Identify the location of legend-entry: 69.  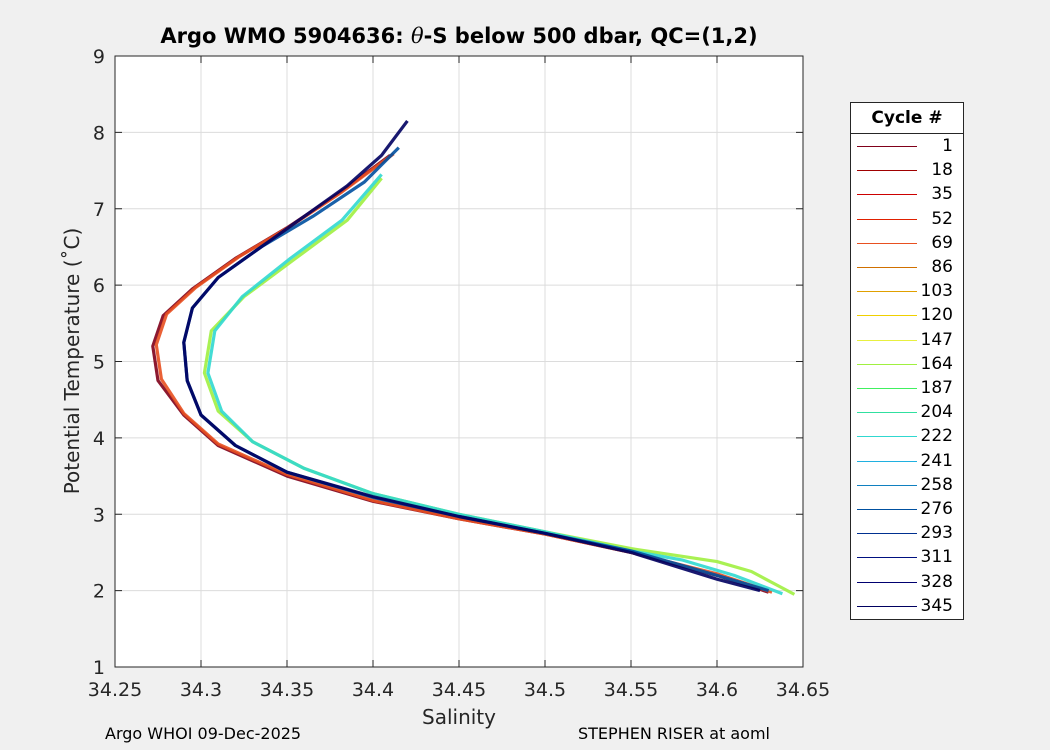
(907, 244).